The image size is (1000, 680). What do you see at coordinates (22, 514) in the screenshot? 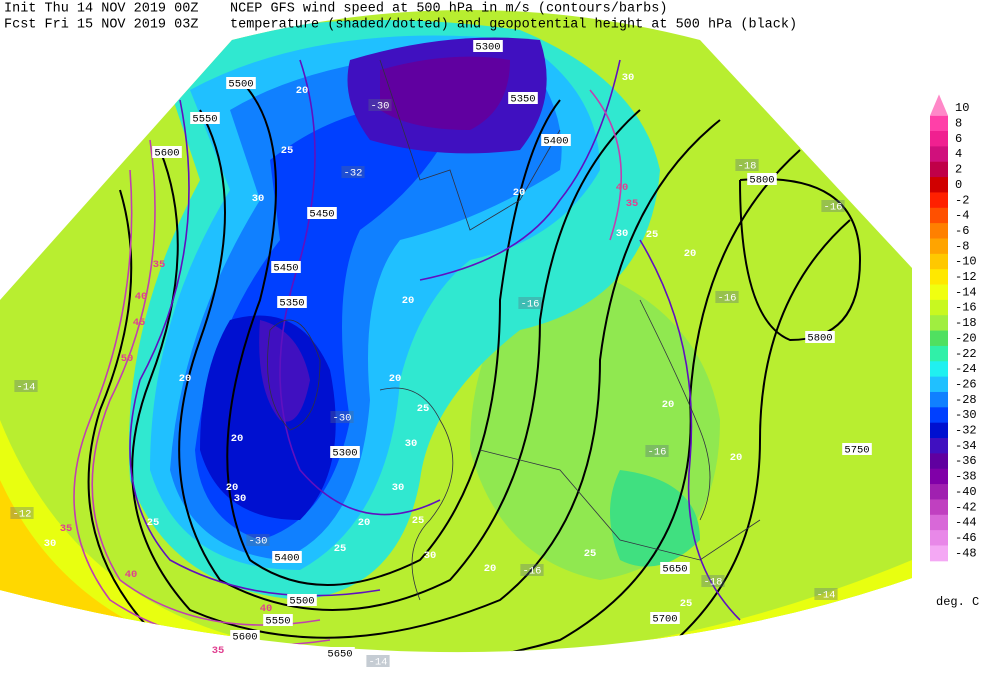
I see `temperature-label: -12` at bounding box center [22, 514].